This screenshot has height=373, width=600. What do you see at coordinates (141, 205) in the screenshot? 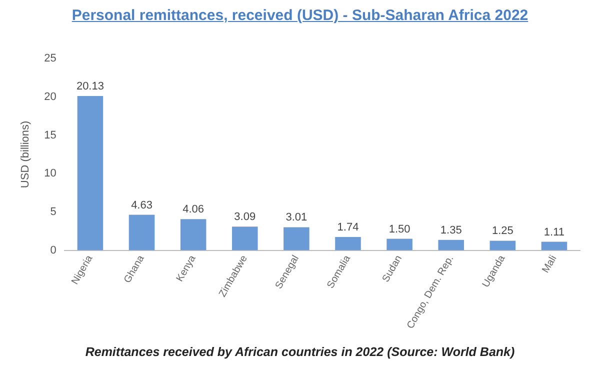
I see `data-label: 4.63` at bounding box center [141, 205].